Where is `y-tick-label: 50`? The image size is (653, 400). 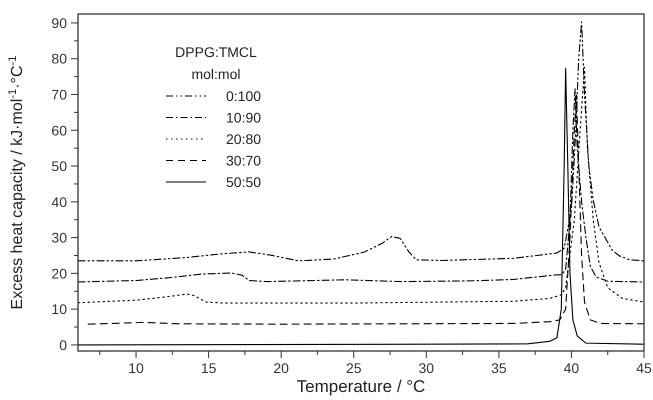
y-tick-label: 50 is located at coordinates (59, 166).